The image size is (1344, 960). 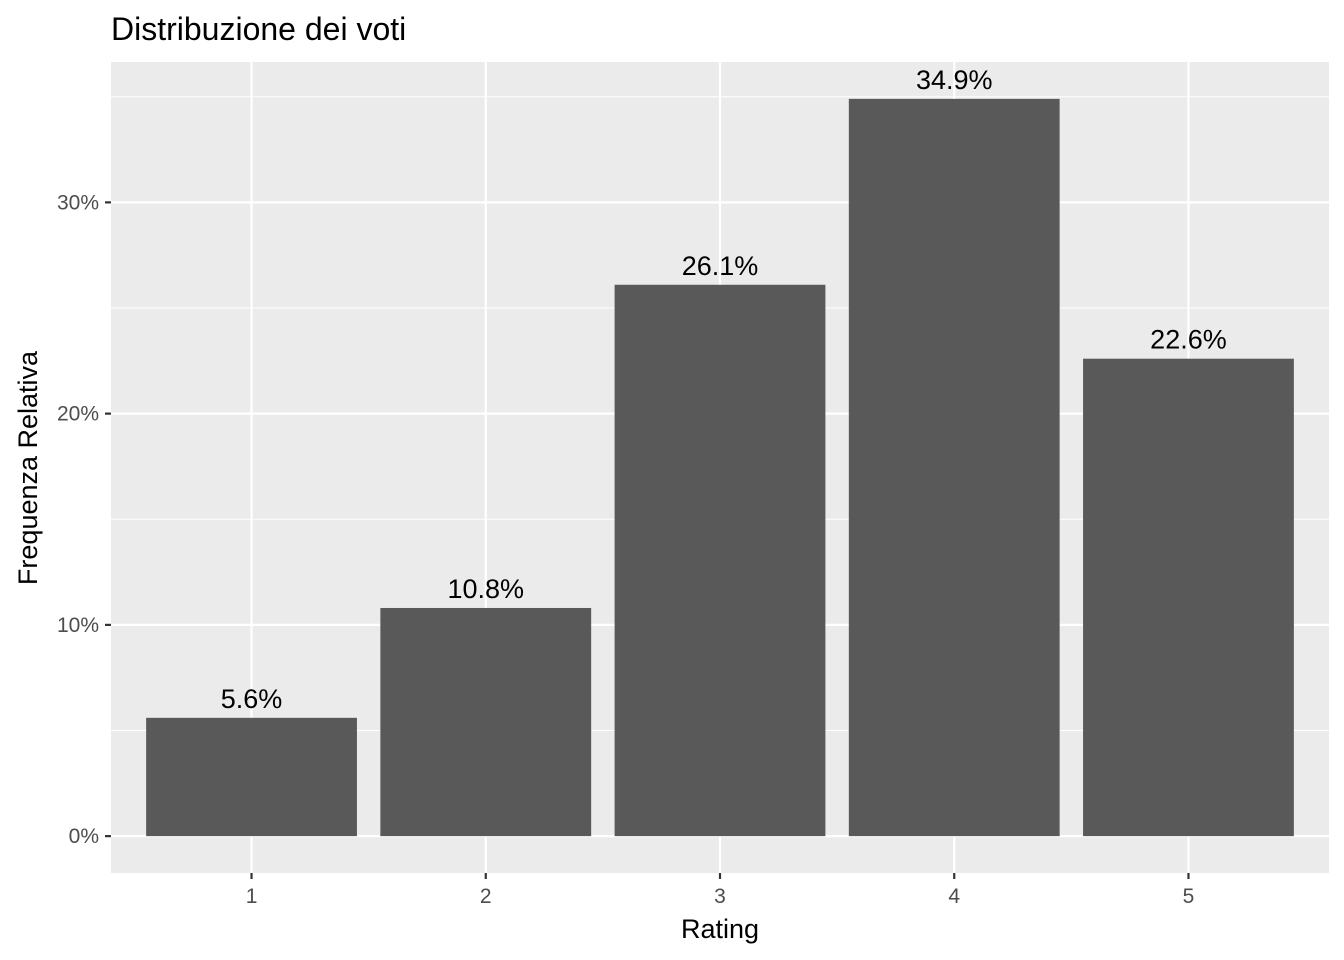 I want to click on data-label-4: 34.9%, so click(x=954, y=80).